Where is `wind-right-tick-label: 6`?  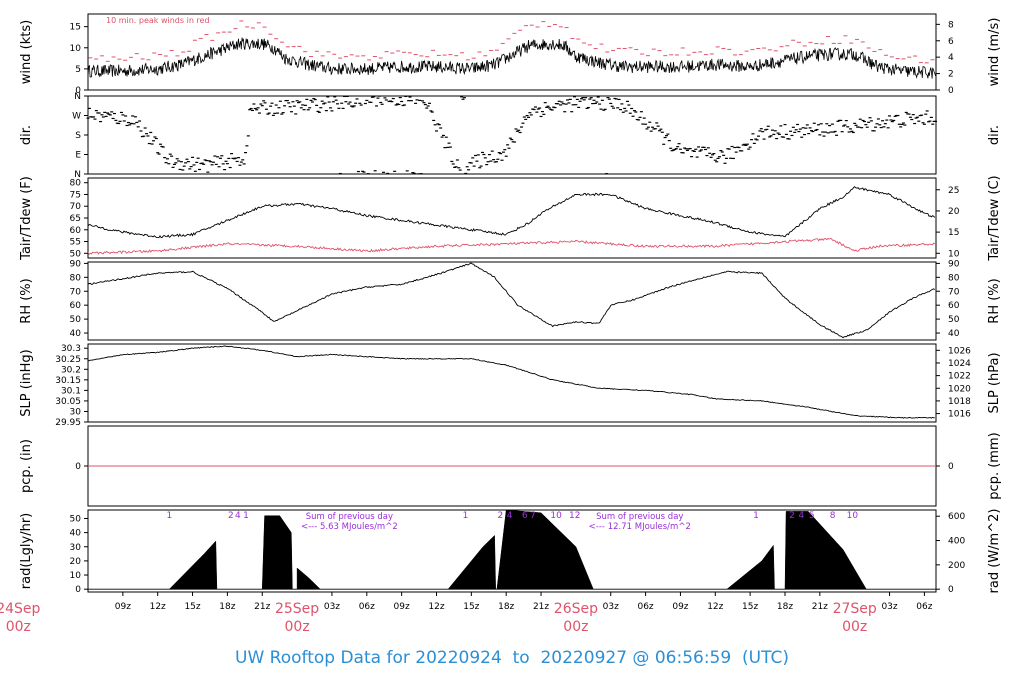 wind-right-tick-label: 6 is located at coordinates (951, 42).